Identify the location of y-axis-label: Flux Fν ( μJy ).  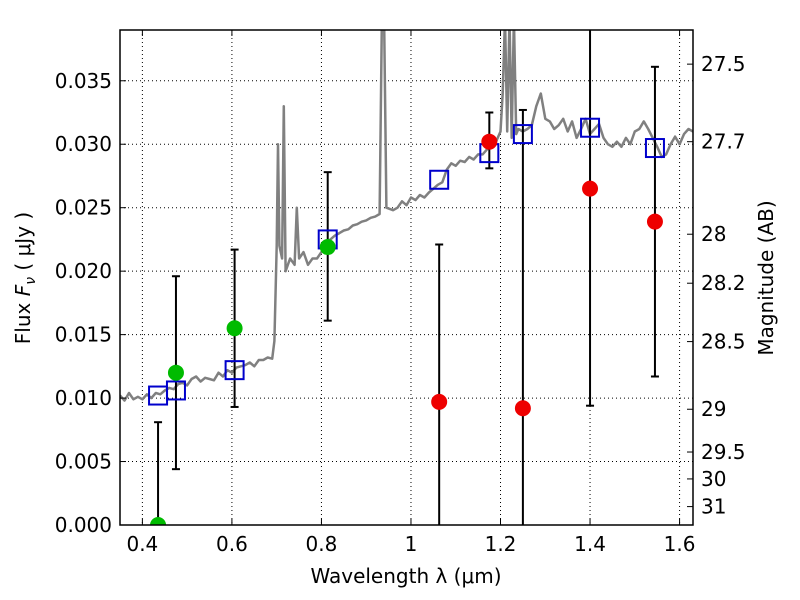
(25, 278).